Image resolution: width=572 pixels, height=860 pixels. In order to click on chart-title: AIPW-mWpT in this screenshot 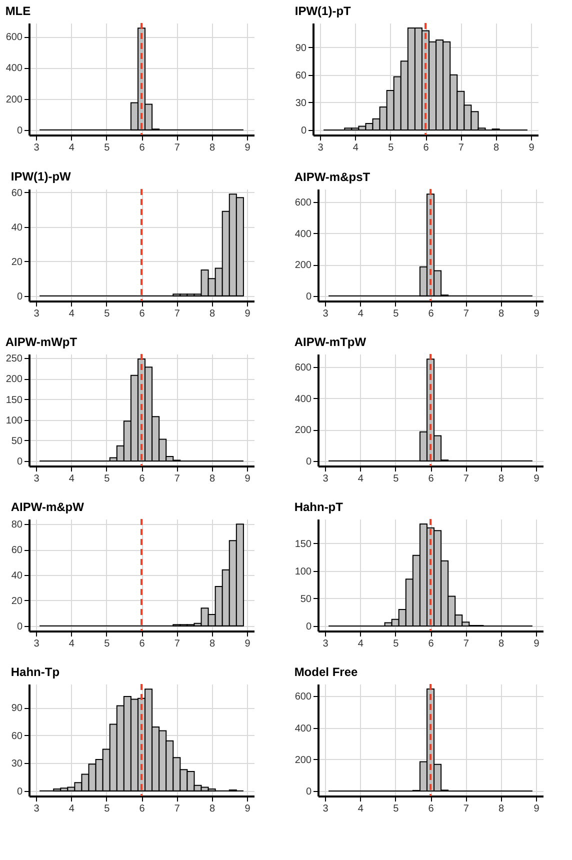, I will do `click(41, 342)`.